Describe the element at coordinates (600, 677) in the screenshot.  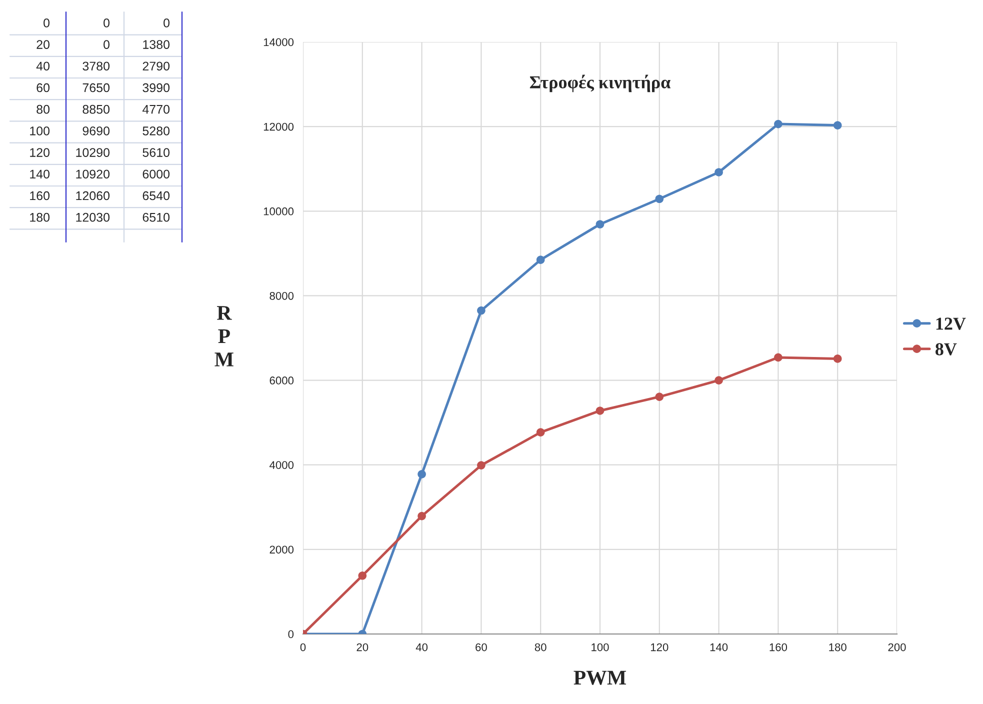
I see `x-axis-title: PWM` at that location.